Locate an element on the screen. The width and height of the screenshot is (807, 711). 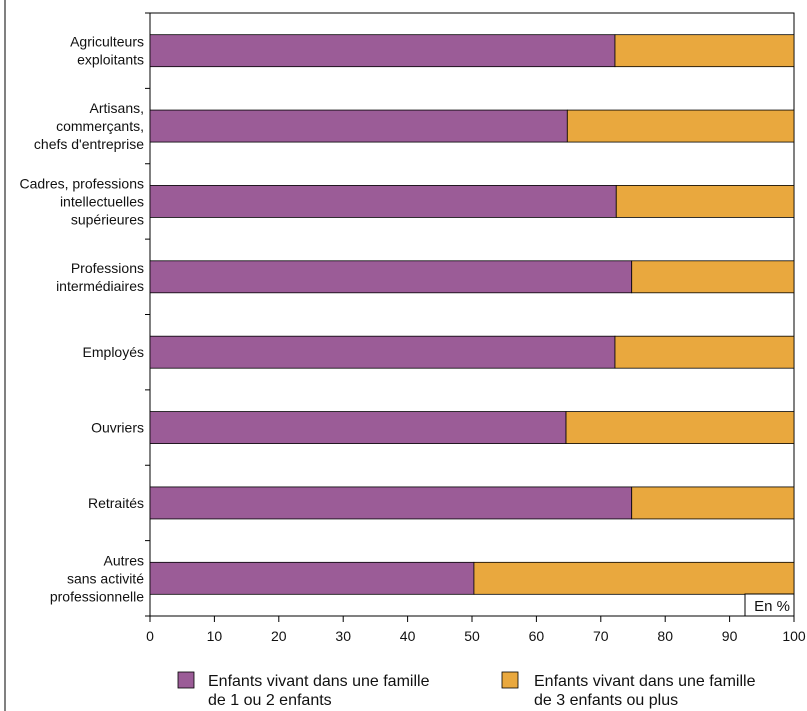
category-label: Agriculteurs exploitants is located at coordinates (107, 51).